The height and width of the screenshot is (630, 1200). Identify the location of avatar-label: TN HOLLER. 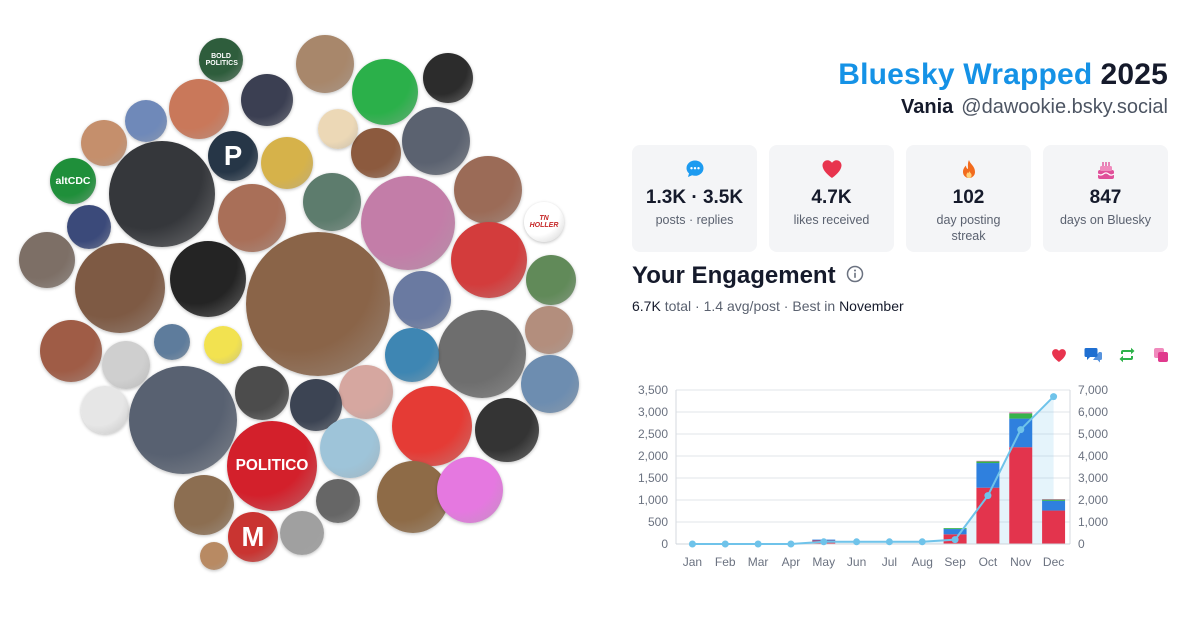
(544, 222).